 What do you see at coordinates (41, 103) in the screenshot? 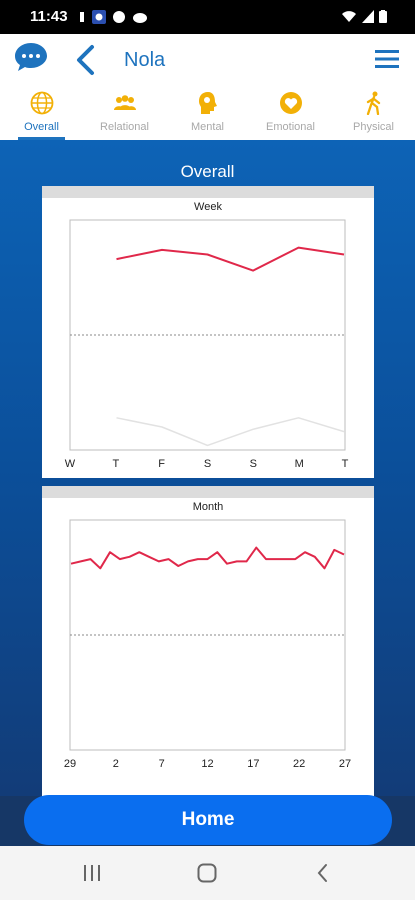
I see `globe-icon` at bounding box center [41, 103].